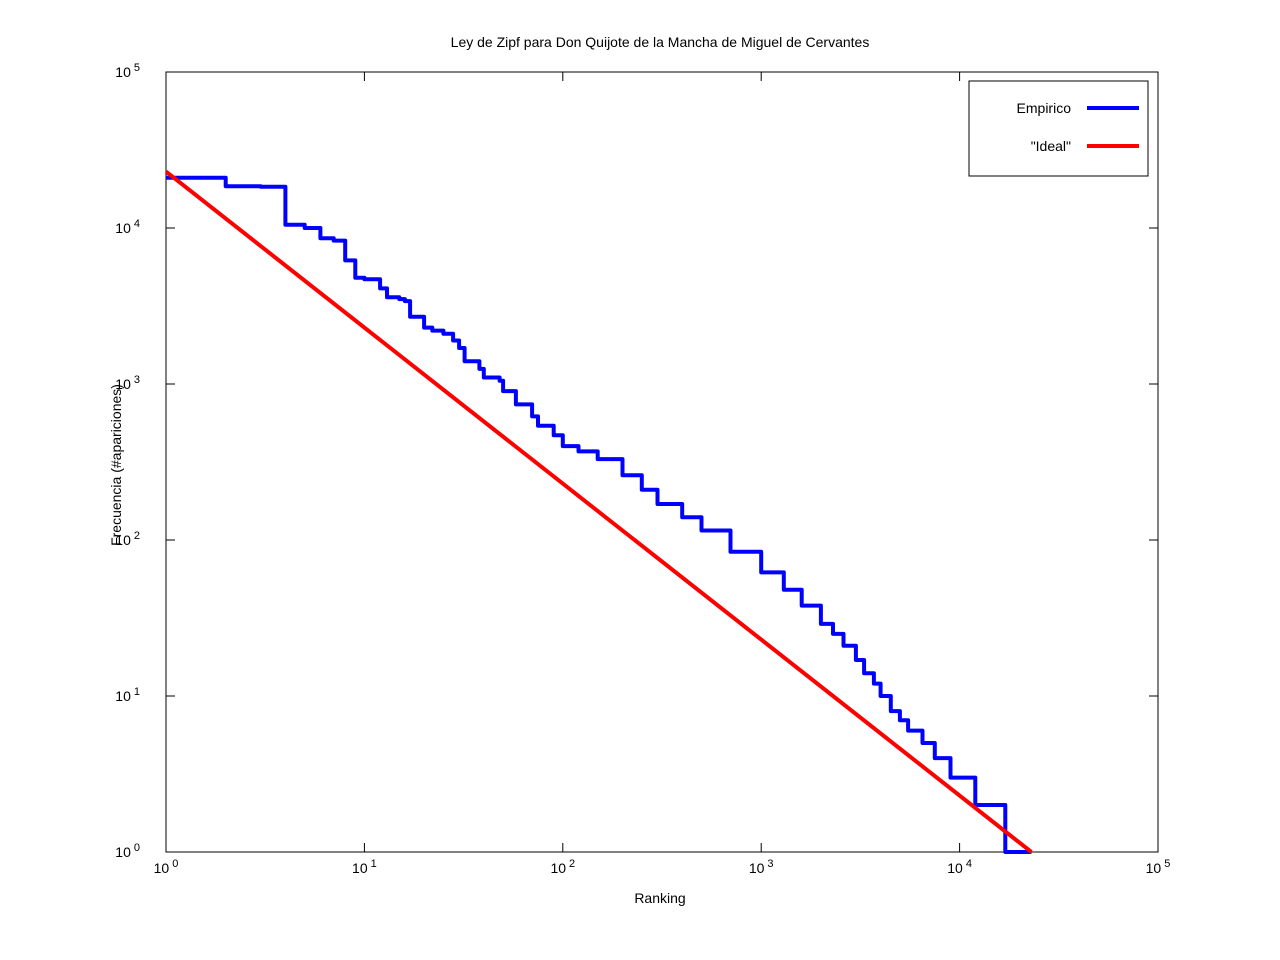  Describe the element at coordinates (127, 71) in the screenshot. I see `y-tick-label: 10 5` at that location.